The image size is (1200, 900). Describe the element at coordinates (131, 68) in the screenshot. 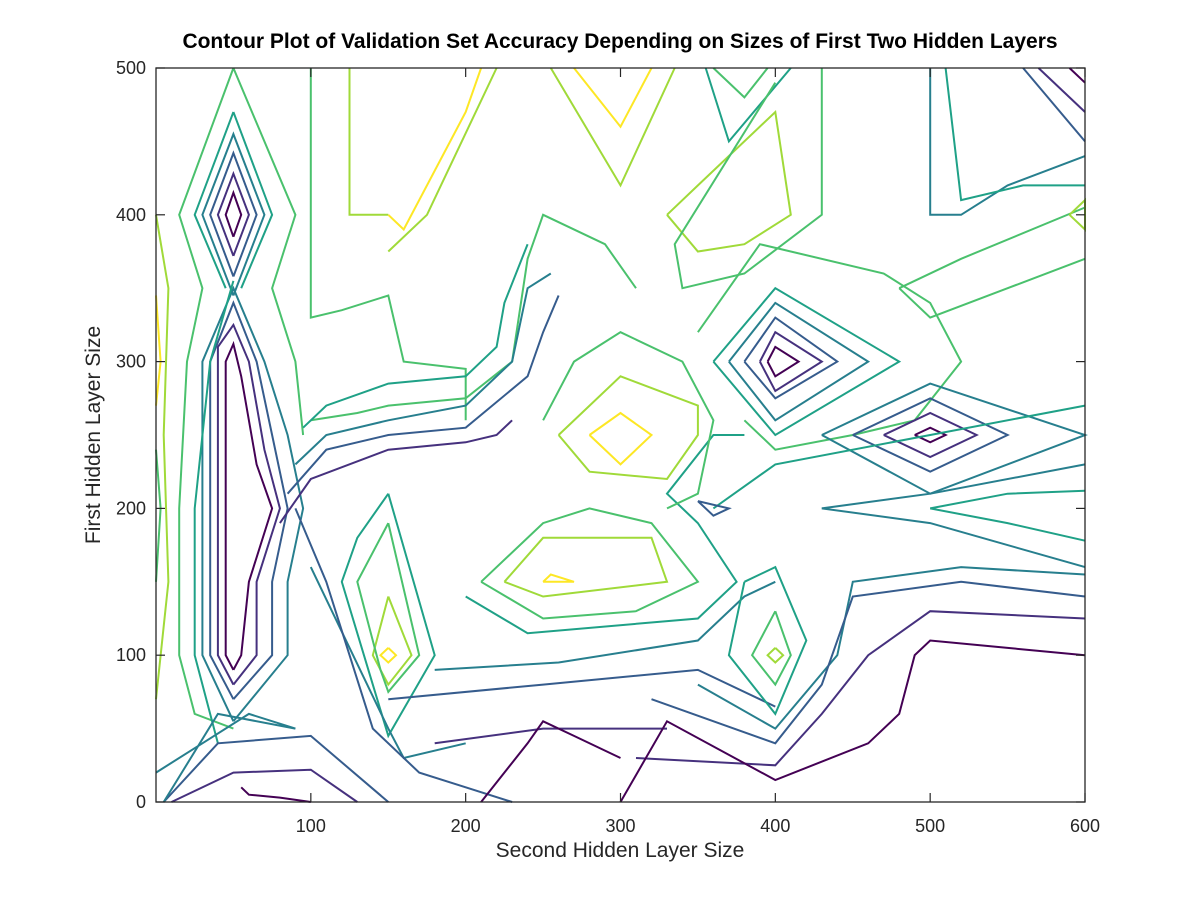

I see `y-tick-label: 500` at that location.